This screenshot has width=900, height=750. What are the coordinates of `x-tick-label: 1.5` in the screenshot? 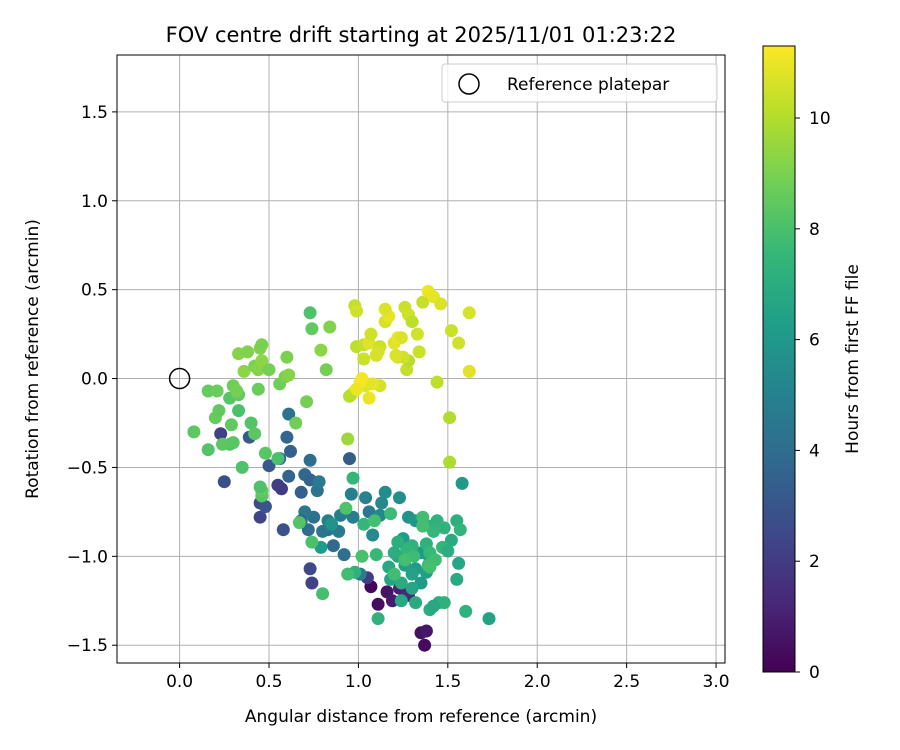 It's located at (447, 682).